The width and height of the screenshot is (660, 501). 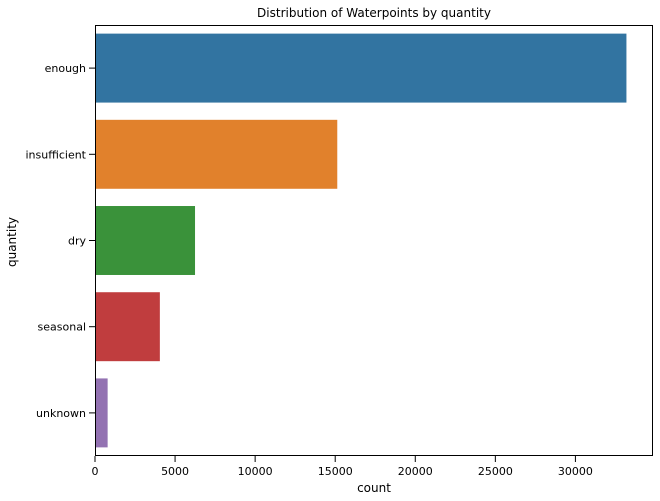 What do you see at coordinates (62, 327) in the screenshot?
I see `y-tick-label-seasonal: seasonal` at bounding box center [62, 327].